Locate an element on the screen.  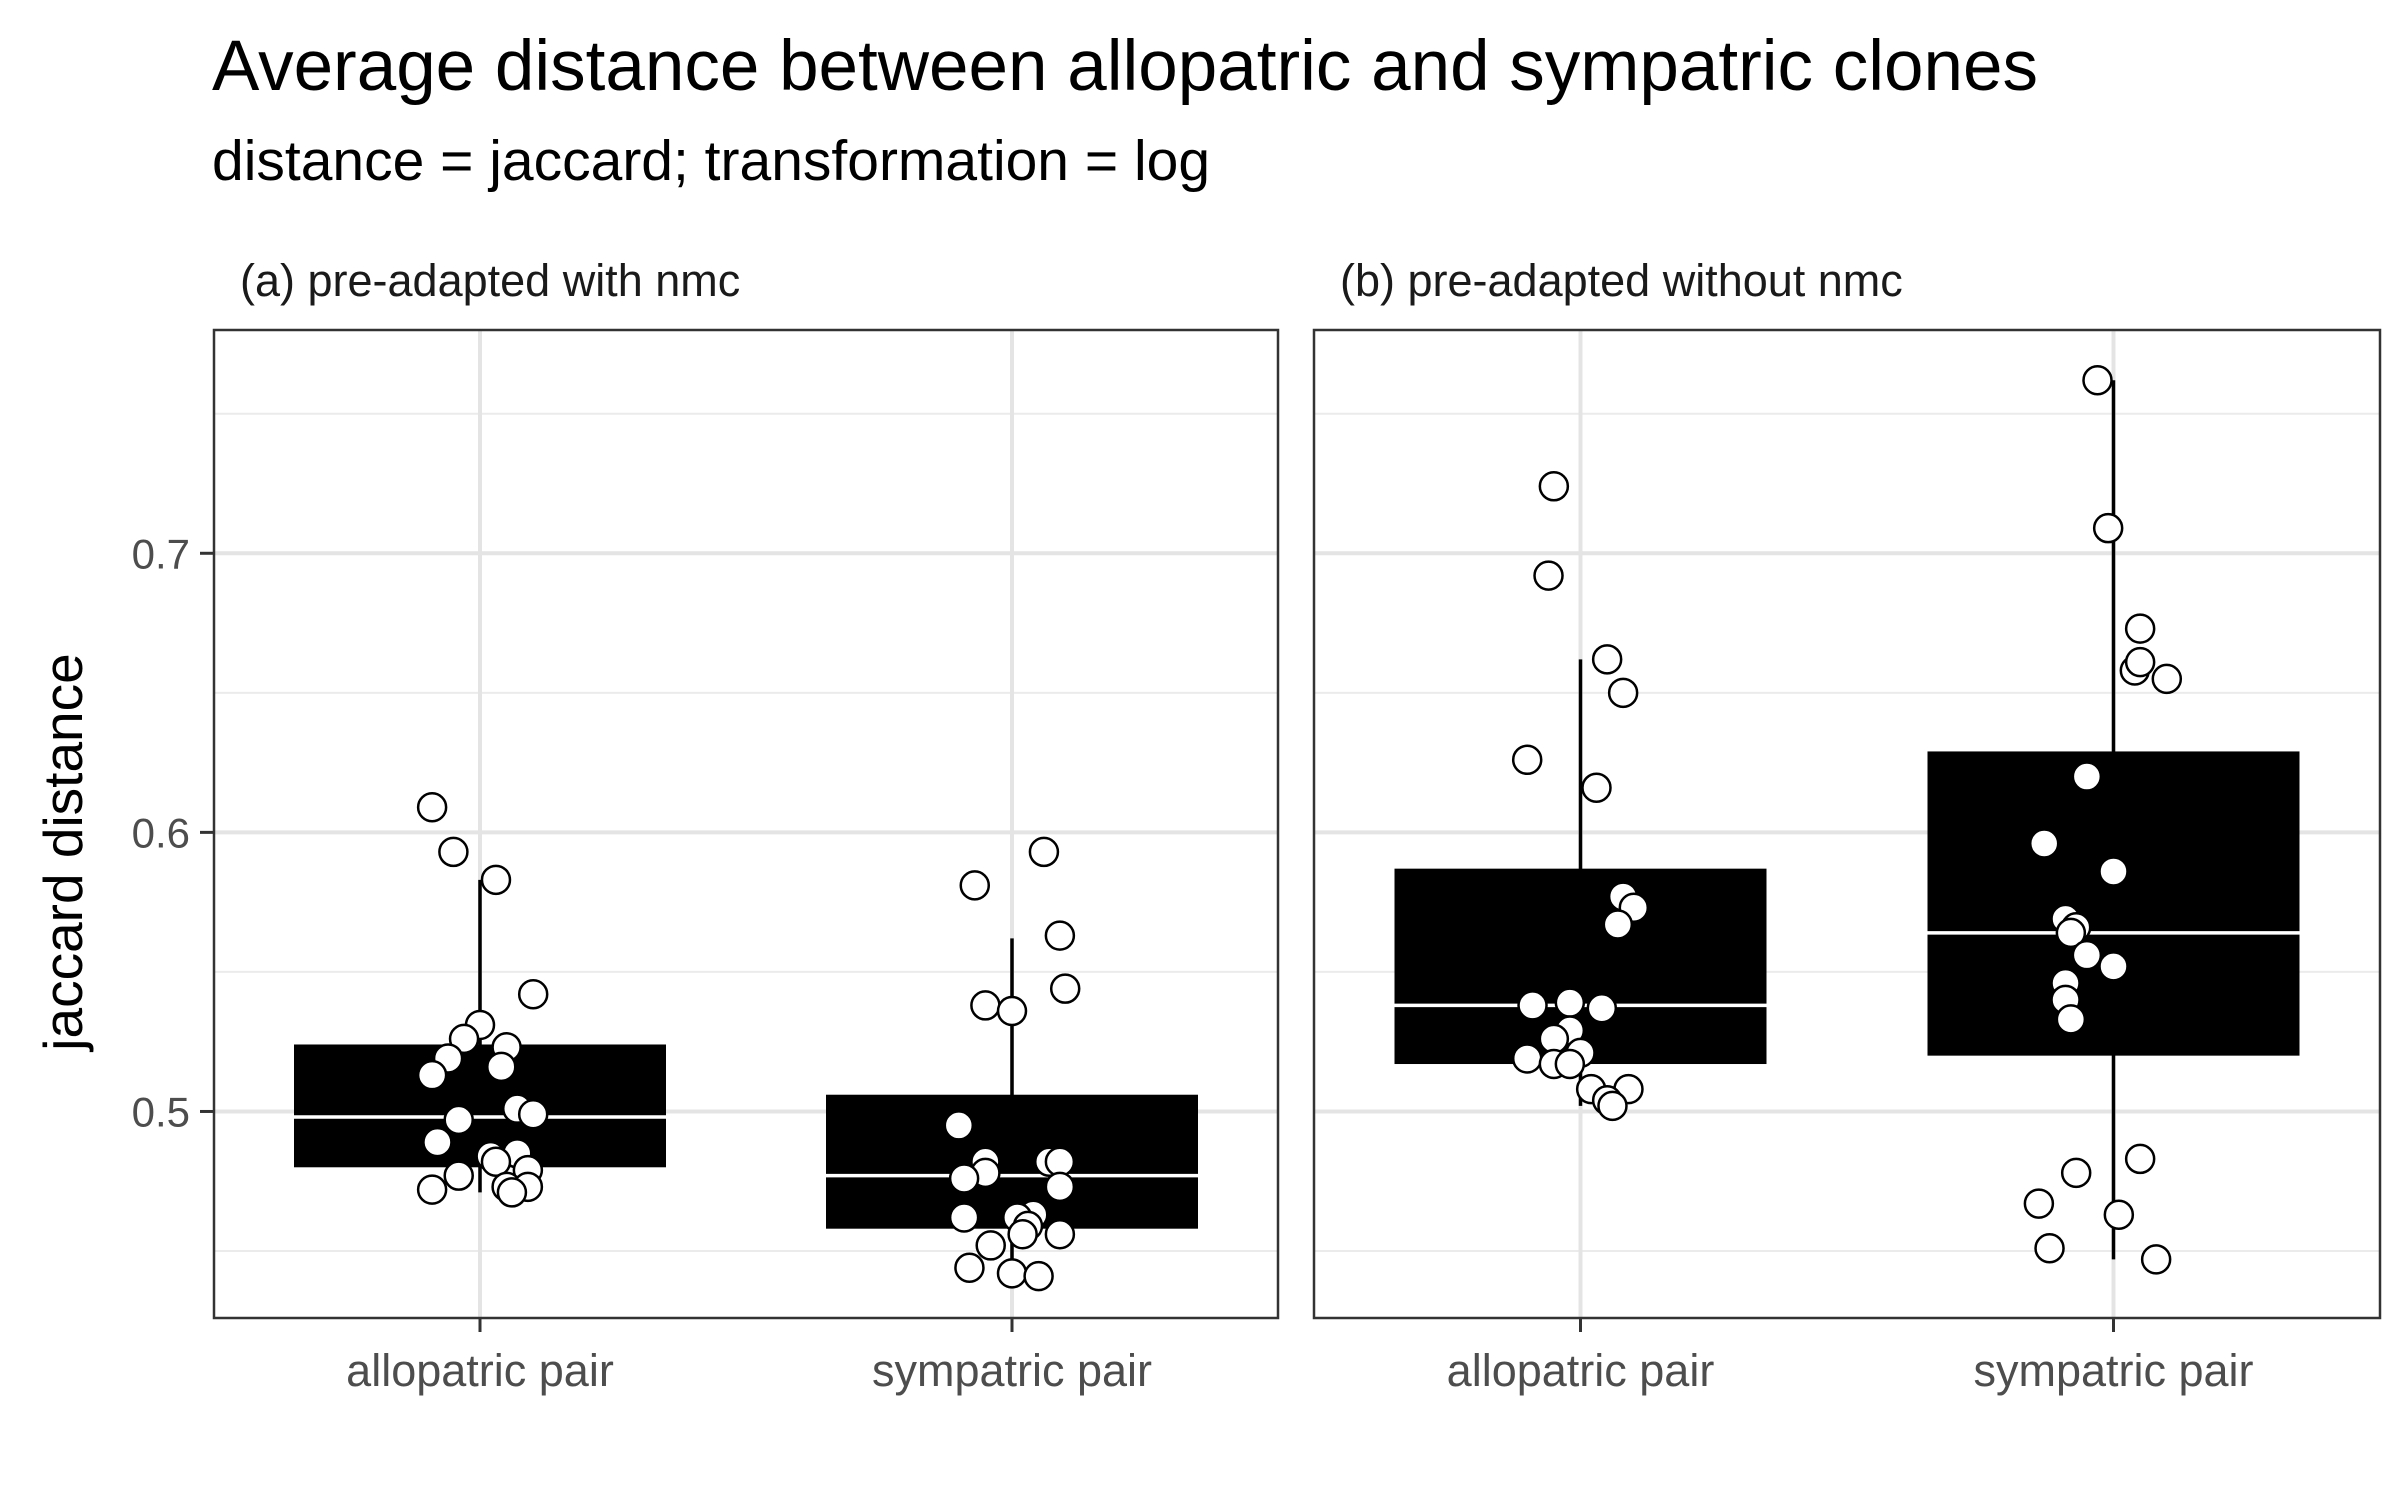
y-tick-label: 0.5 is located at coordinates (161, 1111).